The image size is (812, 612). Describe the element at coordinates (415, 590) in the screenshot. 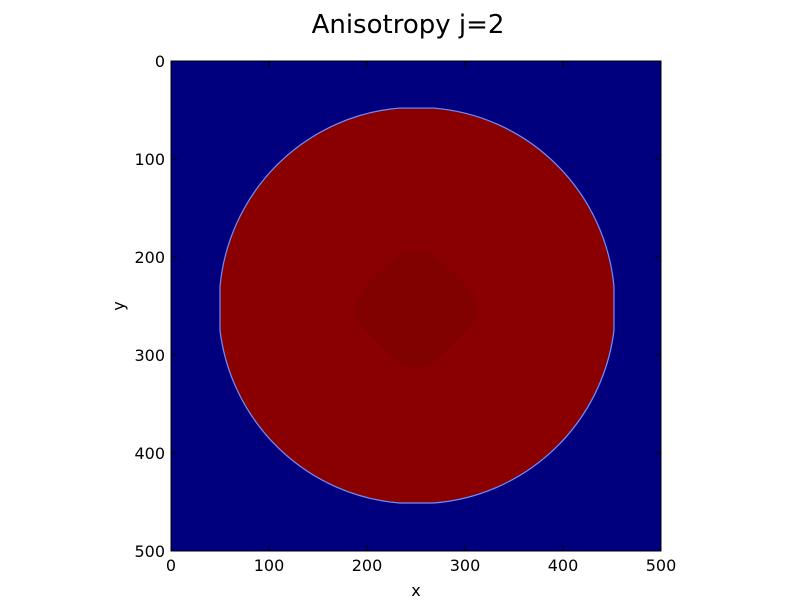

I see `x-axis-label: x` at that location.